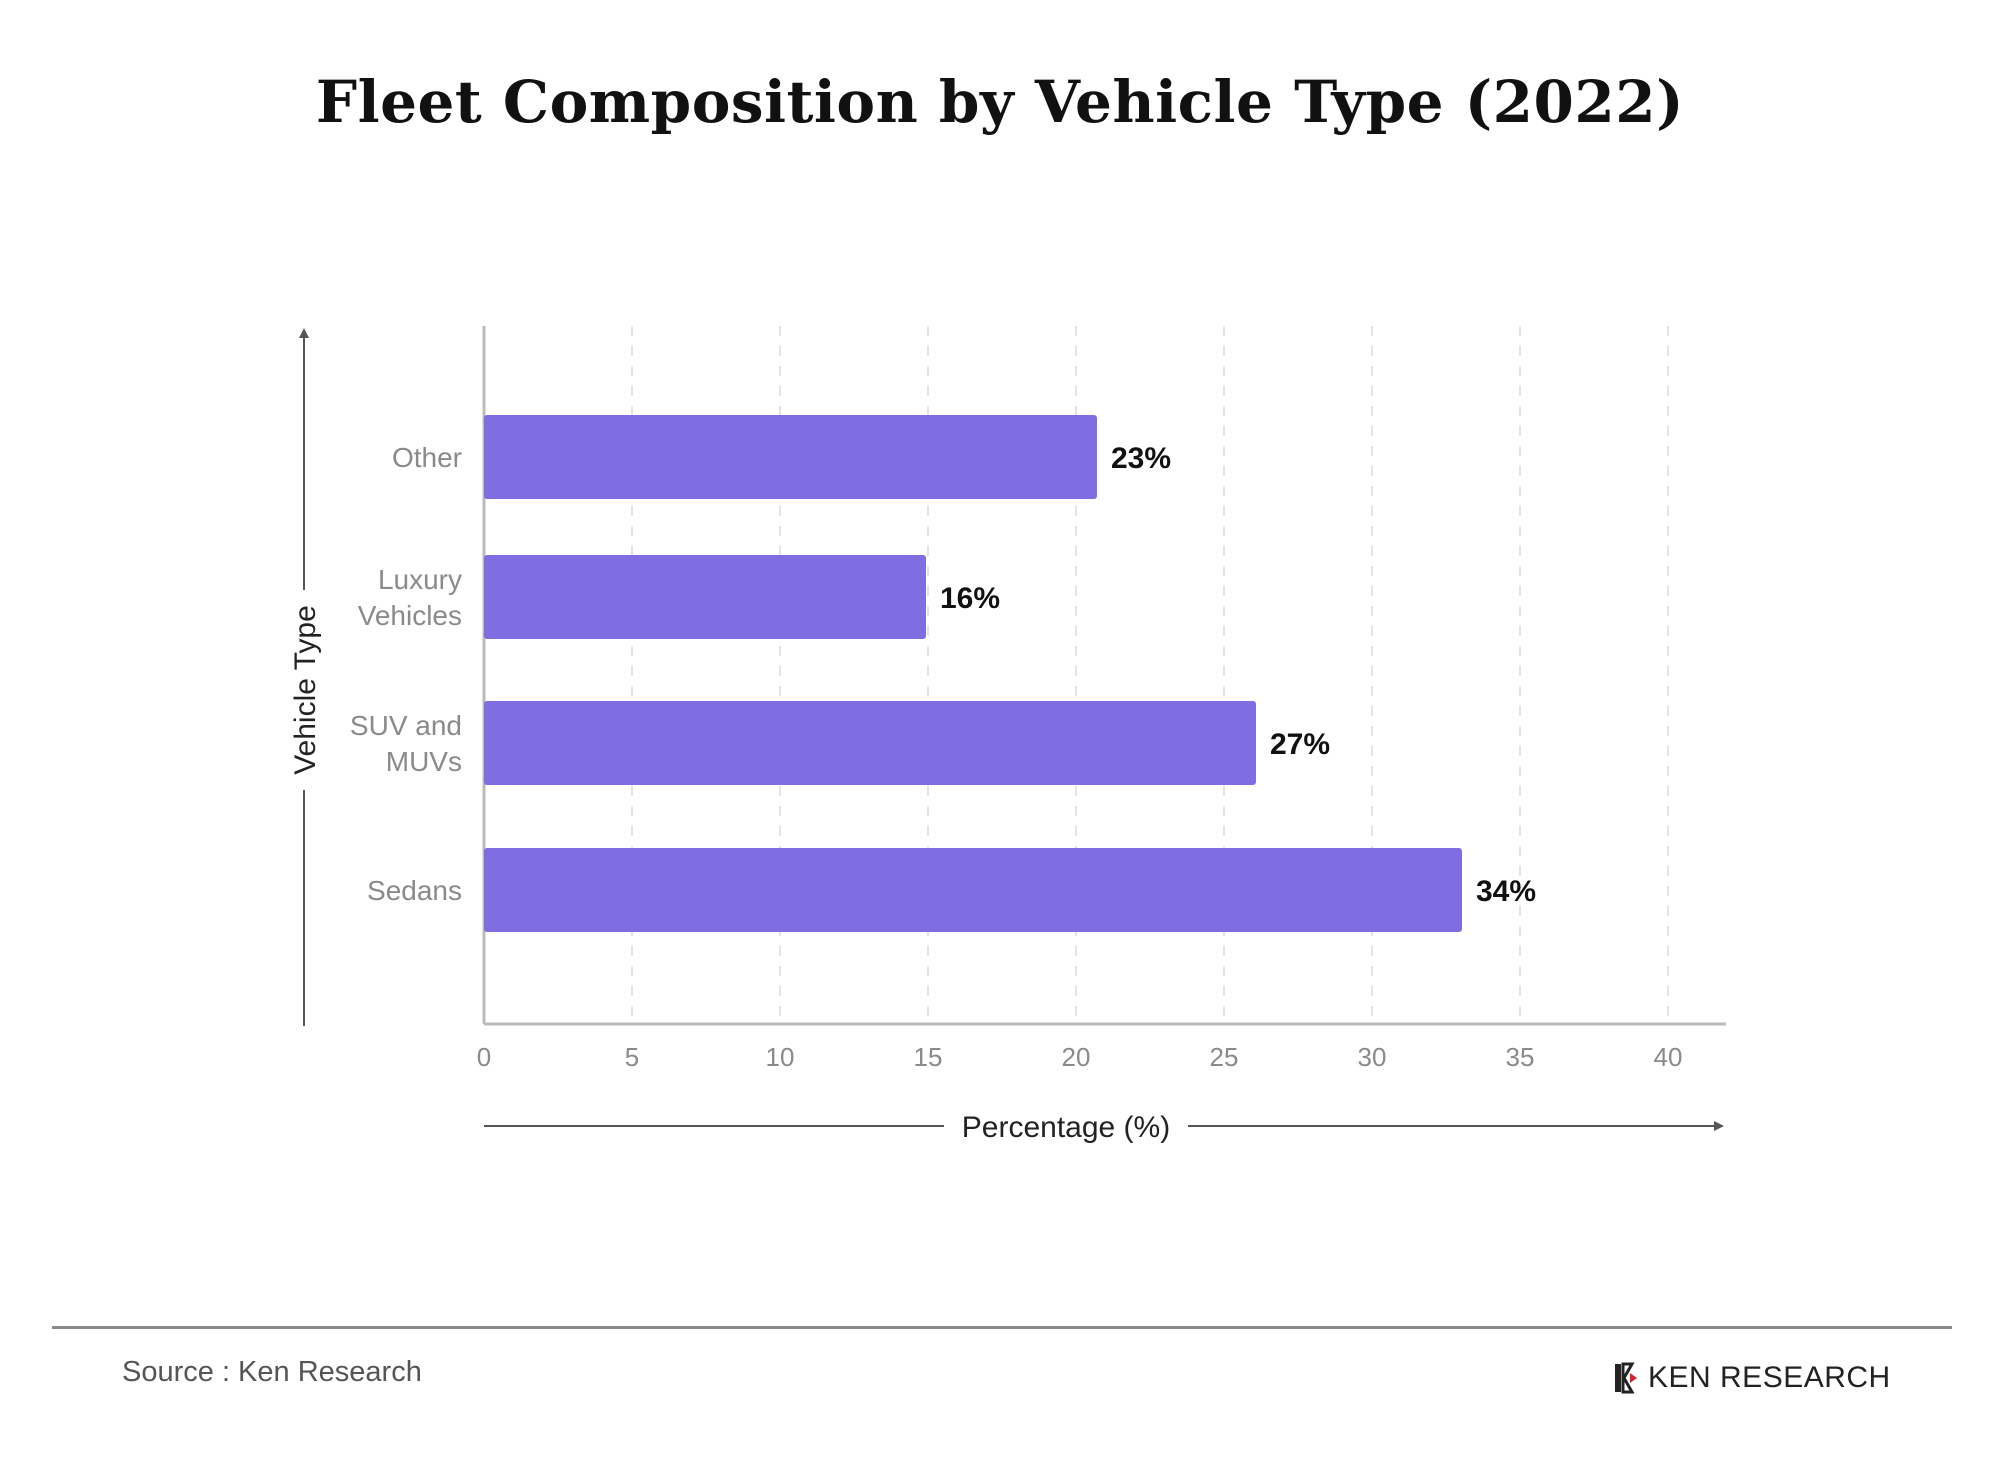 The width and height of the screenshot is (2000, 1458). Describe the element at coordinates (1002, 1327) in the screenshot. I see `footer-divider` at that location.